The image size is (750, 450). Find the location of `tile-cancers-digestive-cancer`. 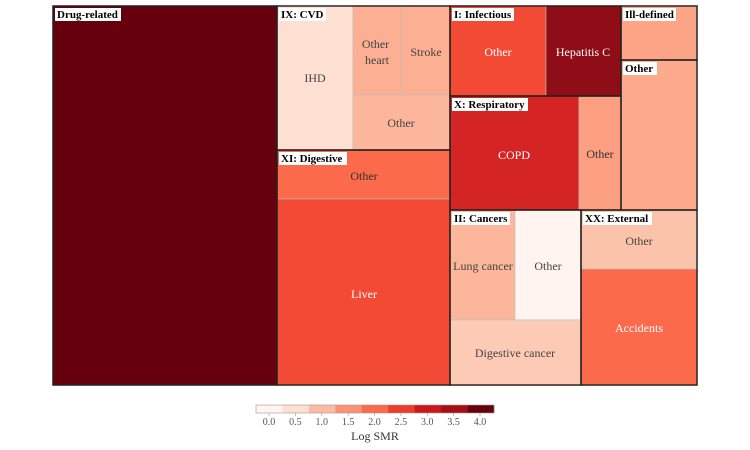

tile-cancers-digestive-cancer is located at coordinates (515, 352).